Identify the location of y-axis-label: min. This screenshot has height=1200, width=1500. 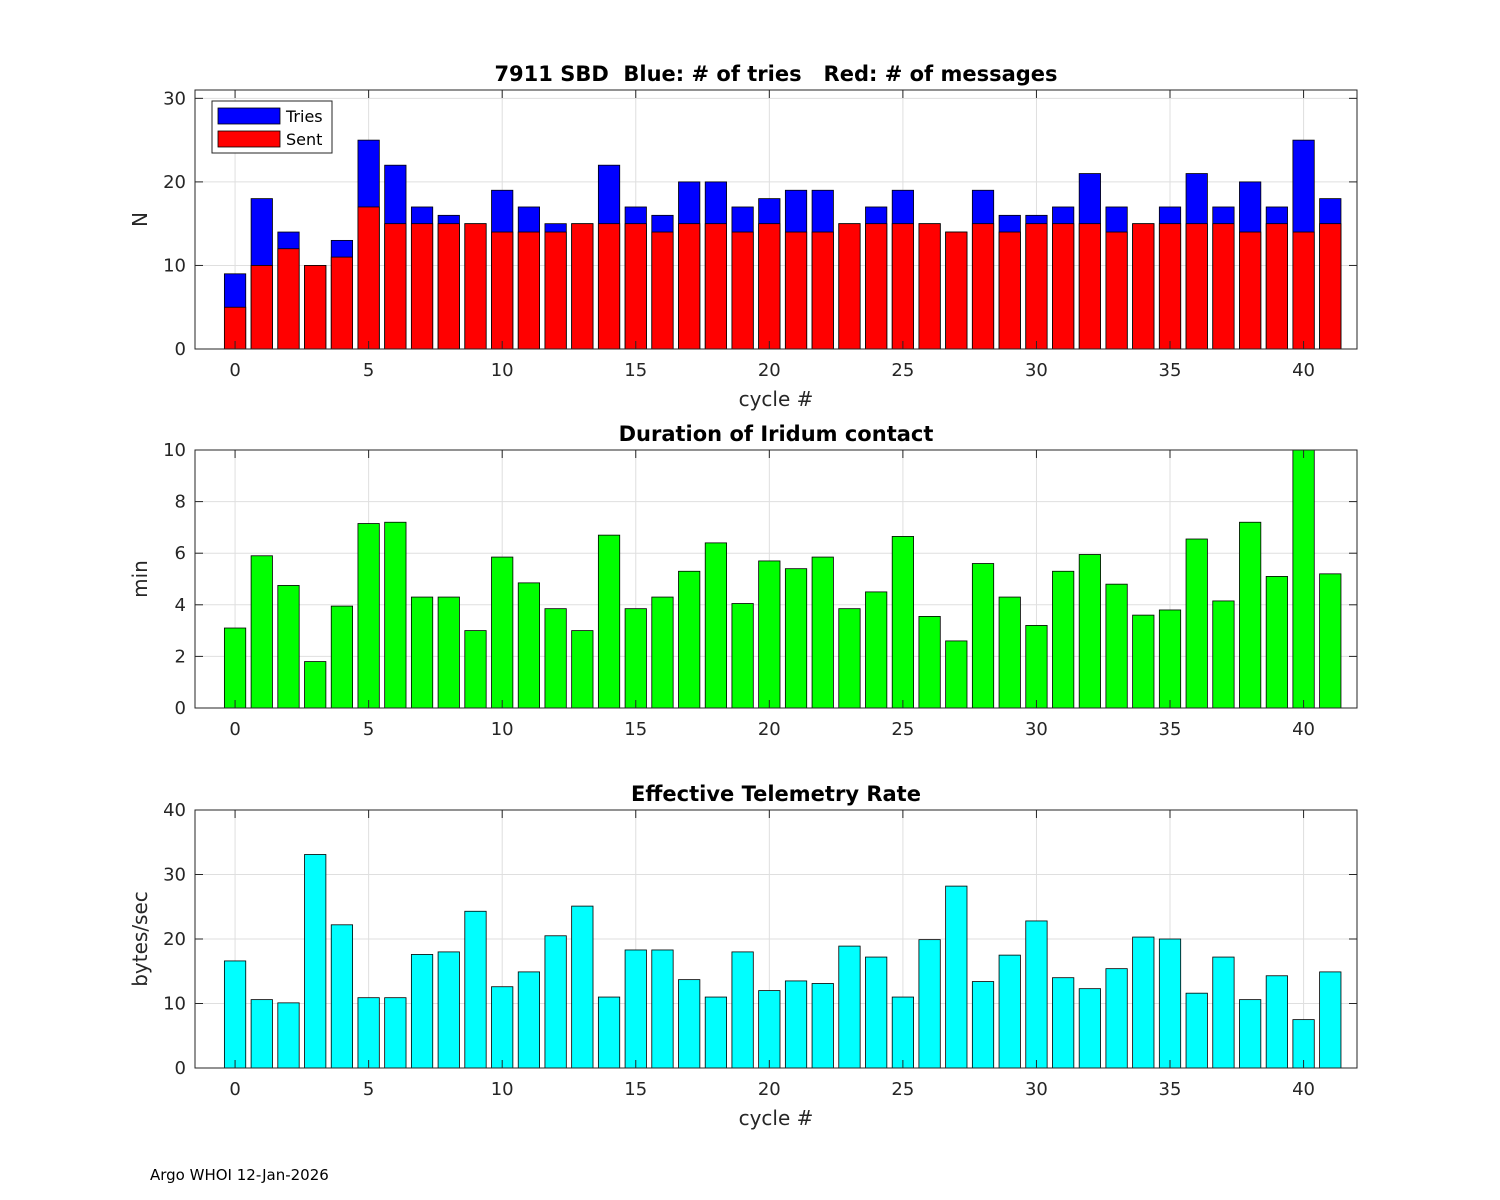
(140, 579).